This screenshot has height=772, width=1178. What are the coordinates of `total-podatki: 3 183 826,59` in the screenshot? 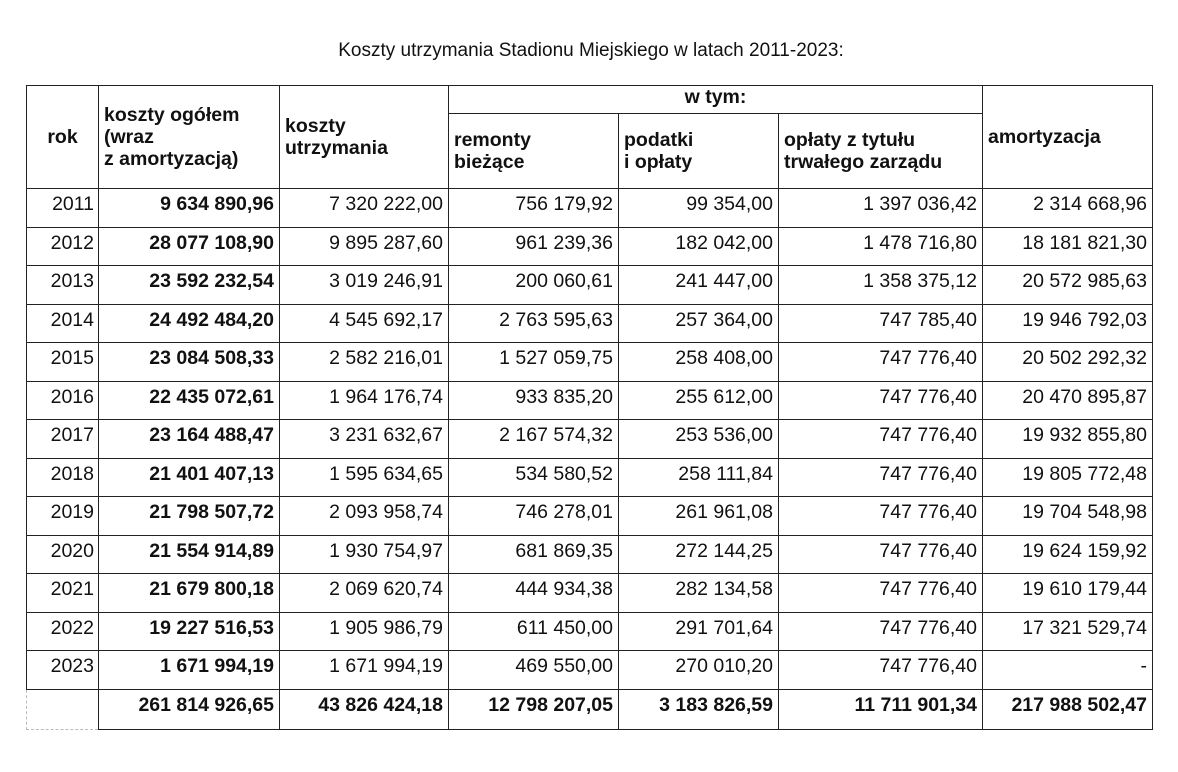 It's located at (698, 709).